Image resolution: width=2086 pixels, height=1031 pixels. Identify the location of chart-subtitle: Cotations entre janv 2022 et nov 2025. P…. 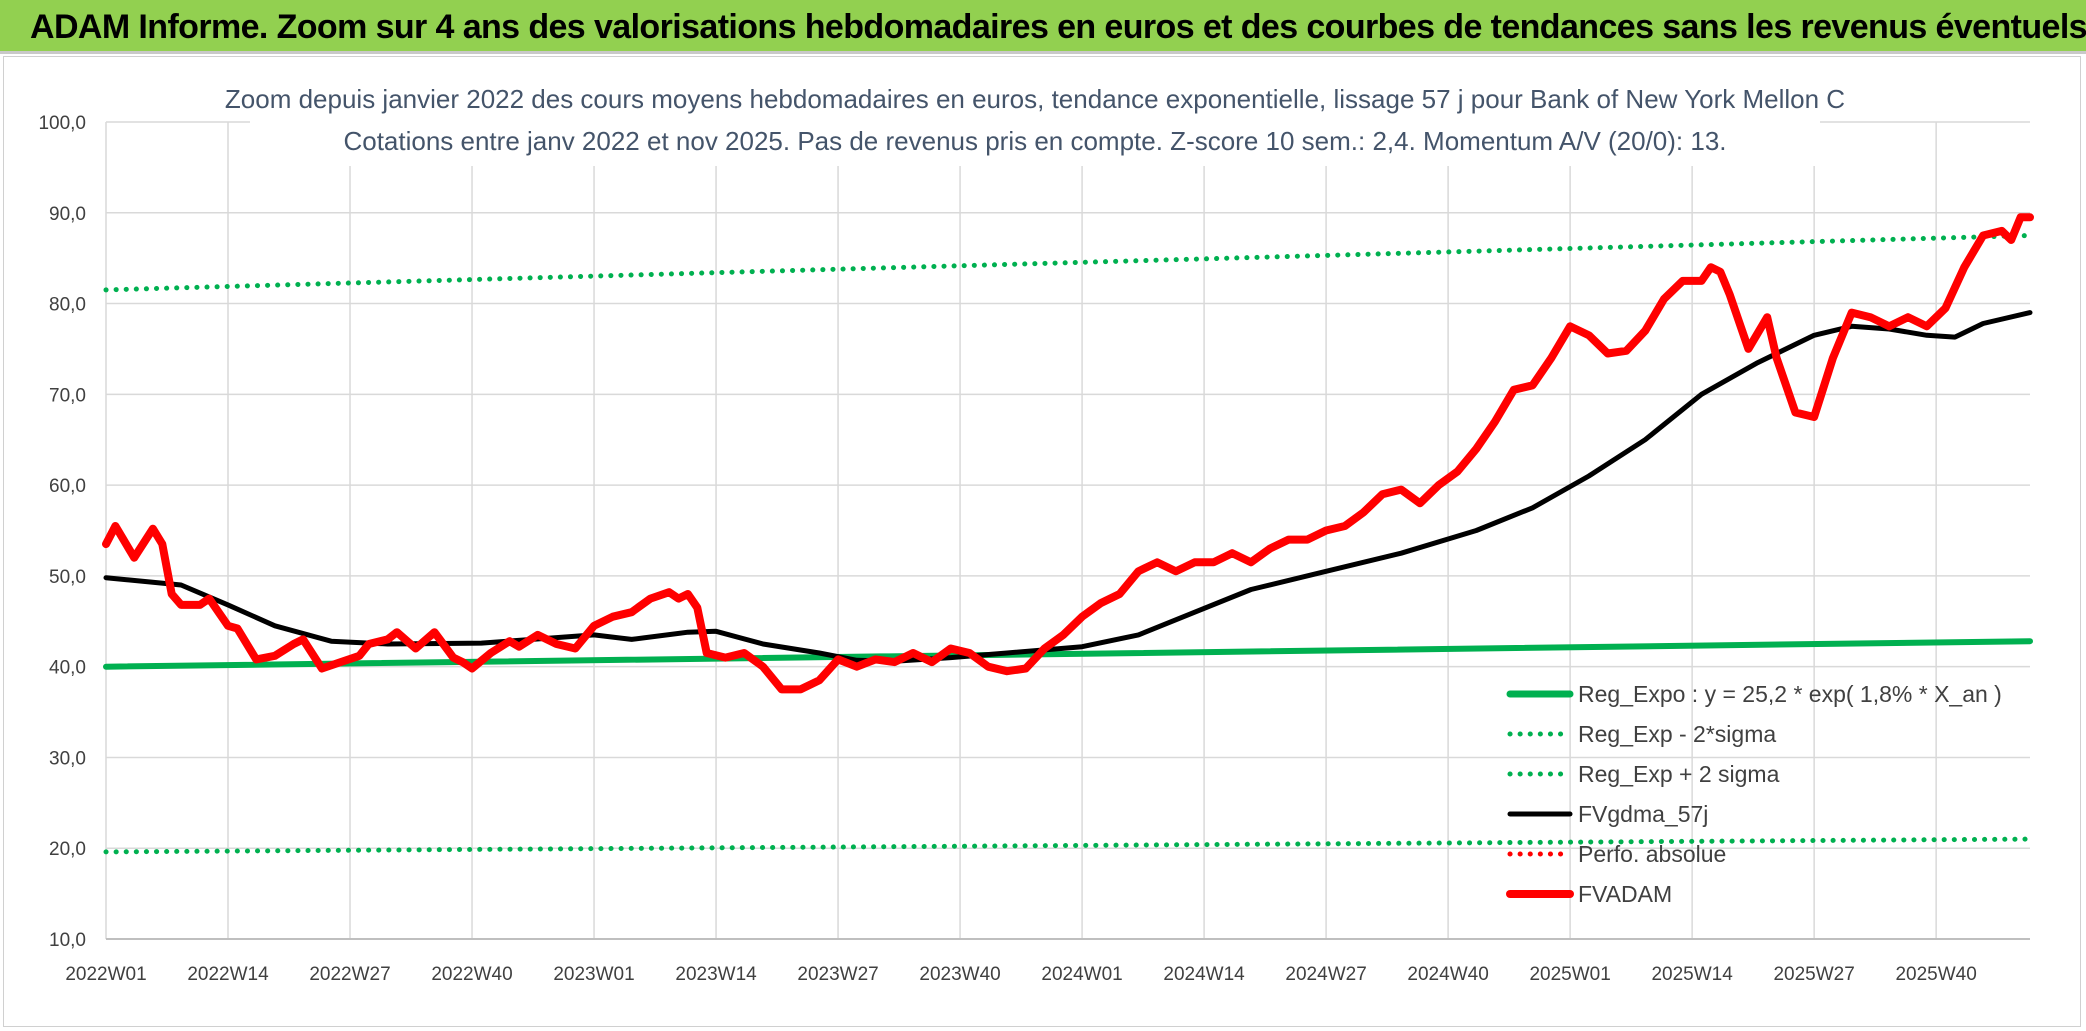
(1034, 141).